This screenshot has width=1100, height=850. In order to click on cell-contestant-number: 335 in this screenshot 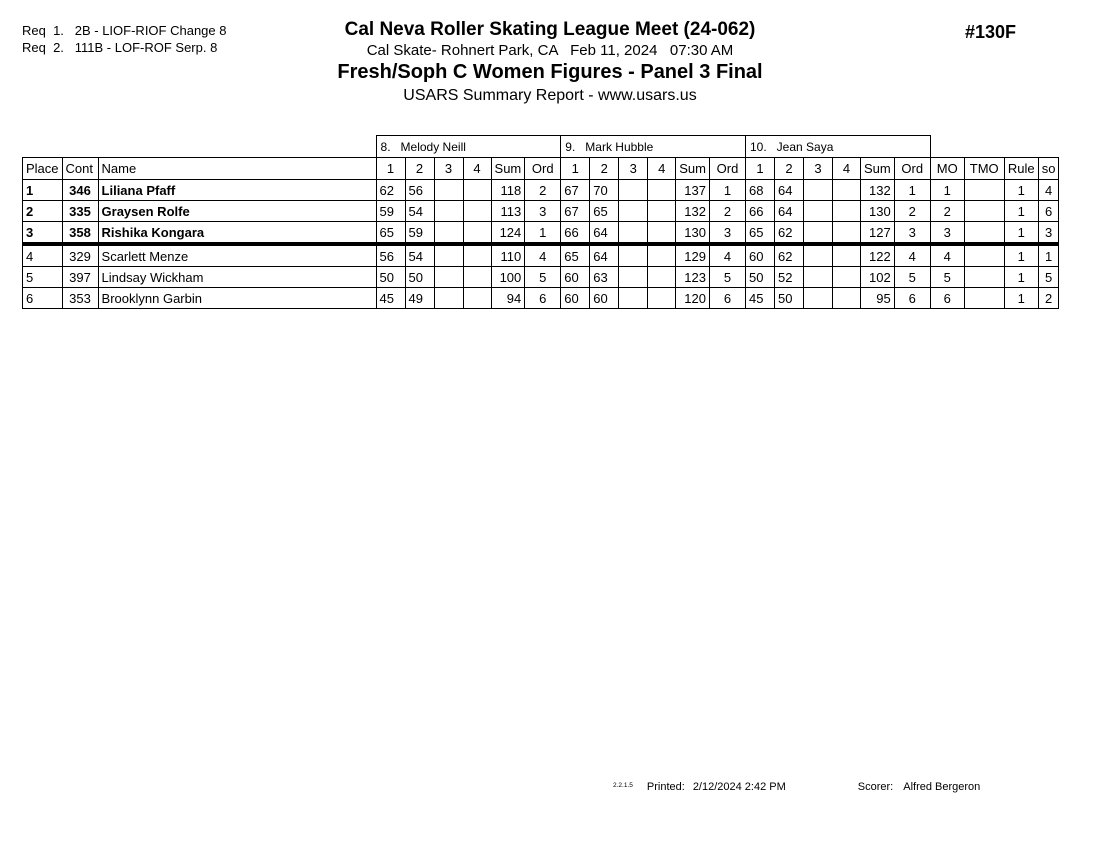, I will do `click(80, 211)`.